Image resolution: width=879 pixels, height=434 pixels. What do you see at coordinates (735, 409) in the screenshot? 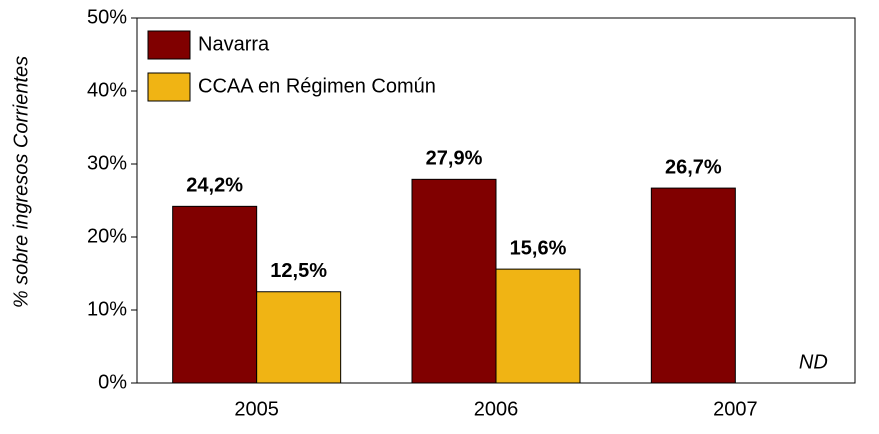
I see `x-tick-label: 2007` at bounding box center [735, 409].